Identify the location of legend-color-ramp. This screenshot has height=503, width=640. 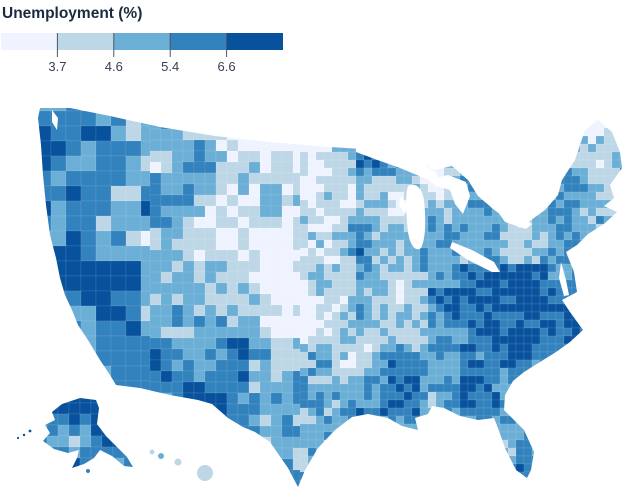
(142, 41).